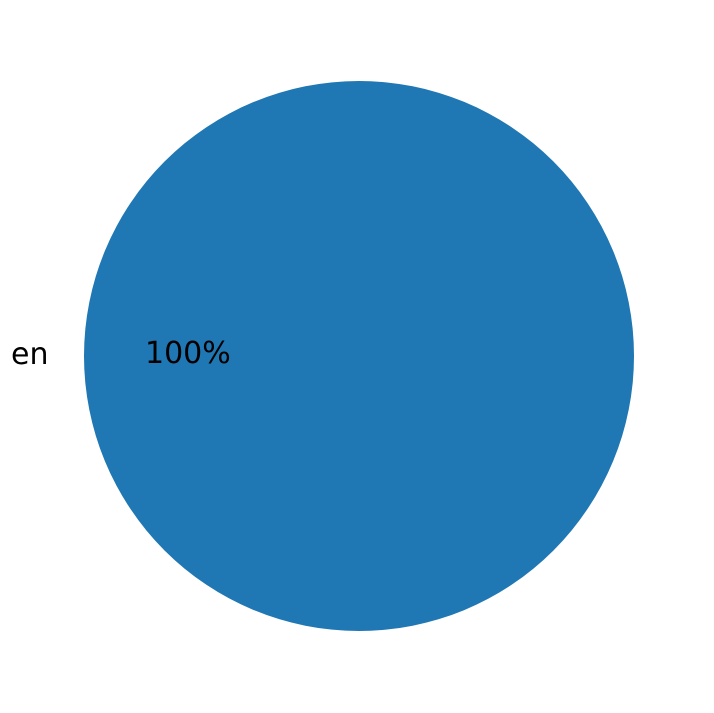 This screenshot has height=713, width=714. Describe the element at coordinates (30, 354) in the screenshot. I see `pie-slice-label-en: en` at that location.